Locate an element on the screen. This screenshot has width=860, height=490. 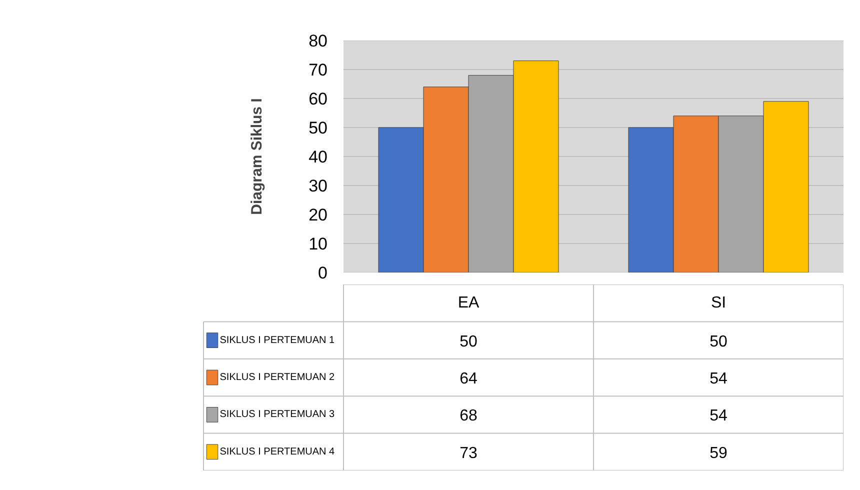
y-tick-label: 0 is located at coordinates (323, 273).